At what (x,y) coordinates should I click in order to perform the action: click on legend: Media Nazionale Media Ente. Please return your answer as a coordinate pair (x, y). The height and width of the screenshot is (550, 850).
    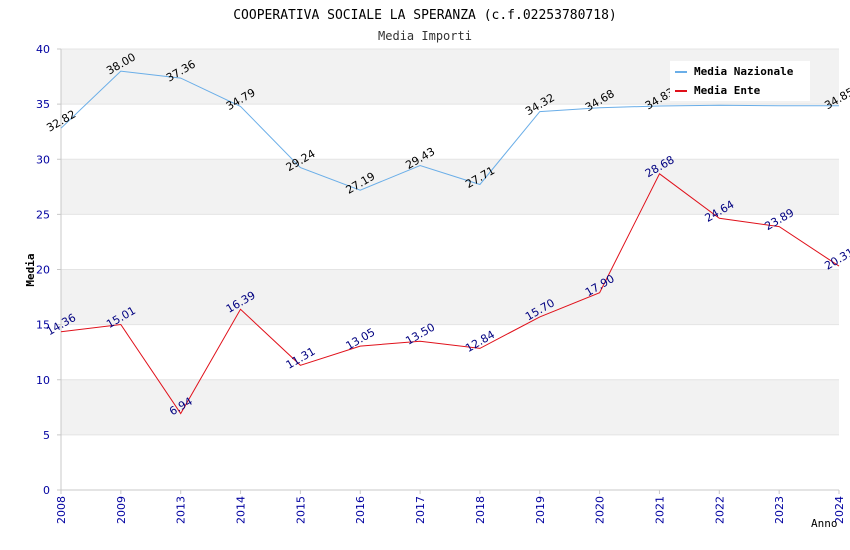
    Looking at the image, I should click on (740, 81).